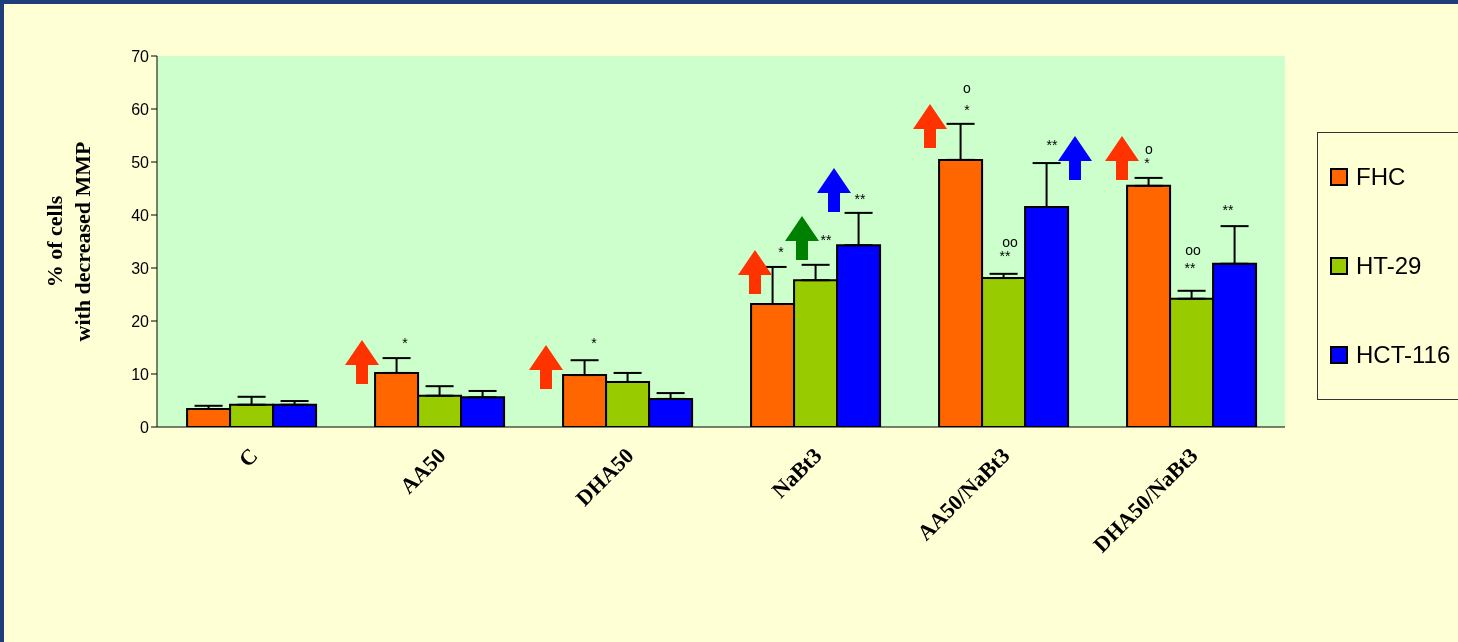  What do you see at coordinates (1403, 354) in the screenshot?
I see `legend-label: HCT-116` at bounding box center [1403, 354].